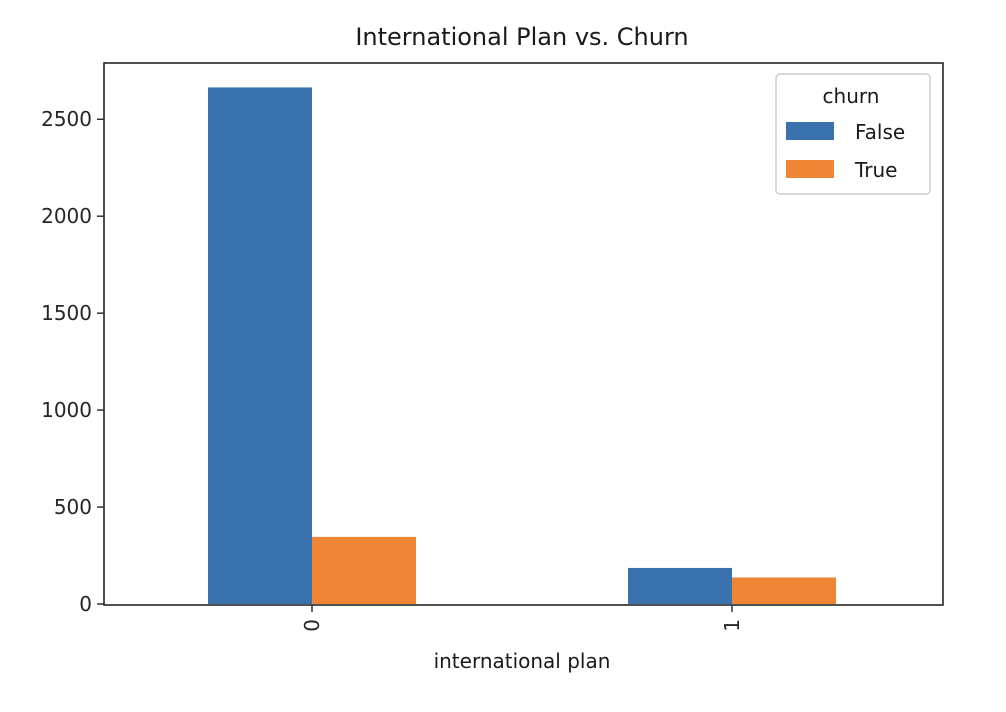  Describe the element at coordinates (312, 625) in the screenshot. I see `x-tick-label: 0` at that location.